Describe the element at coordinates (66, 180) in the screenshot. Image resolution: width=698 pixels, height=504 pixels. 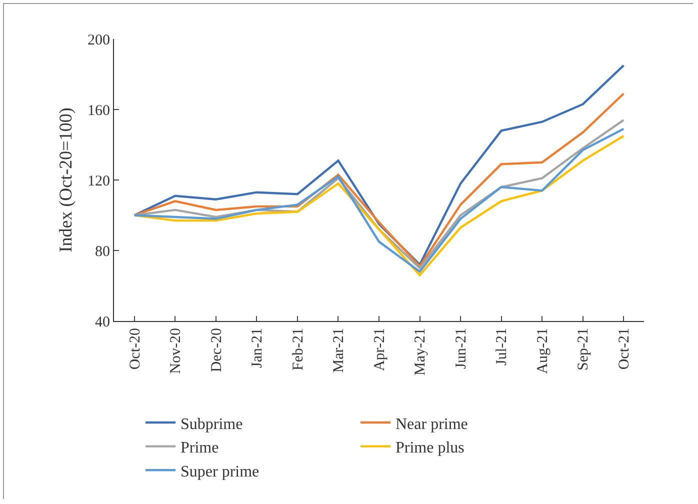
I see `y-axis-title: Index (Oct-20=100)` at that location.